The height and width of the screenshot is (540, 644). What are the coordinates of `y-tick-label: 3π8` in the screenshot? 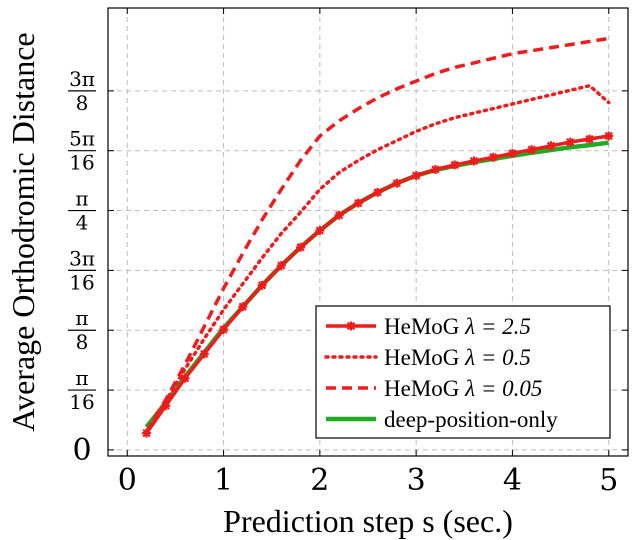 It's located at (82, 91).